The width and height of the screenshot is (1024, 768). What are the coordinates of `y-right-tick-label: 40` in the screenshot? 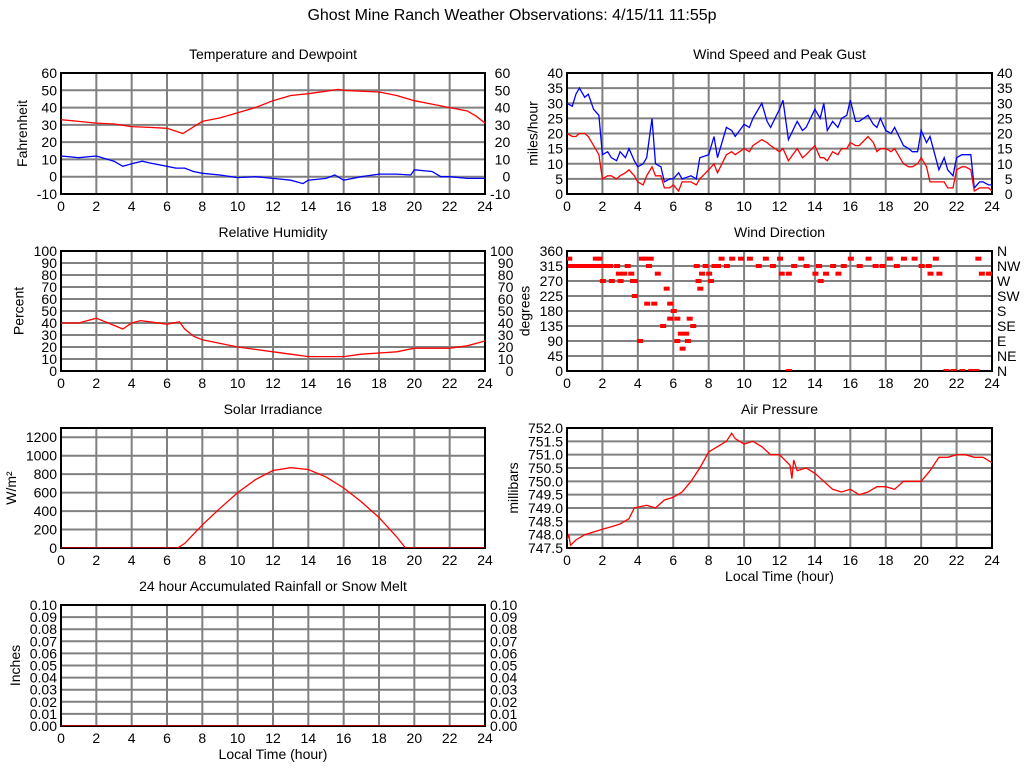 It's located at (1005, 73).